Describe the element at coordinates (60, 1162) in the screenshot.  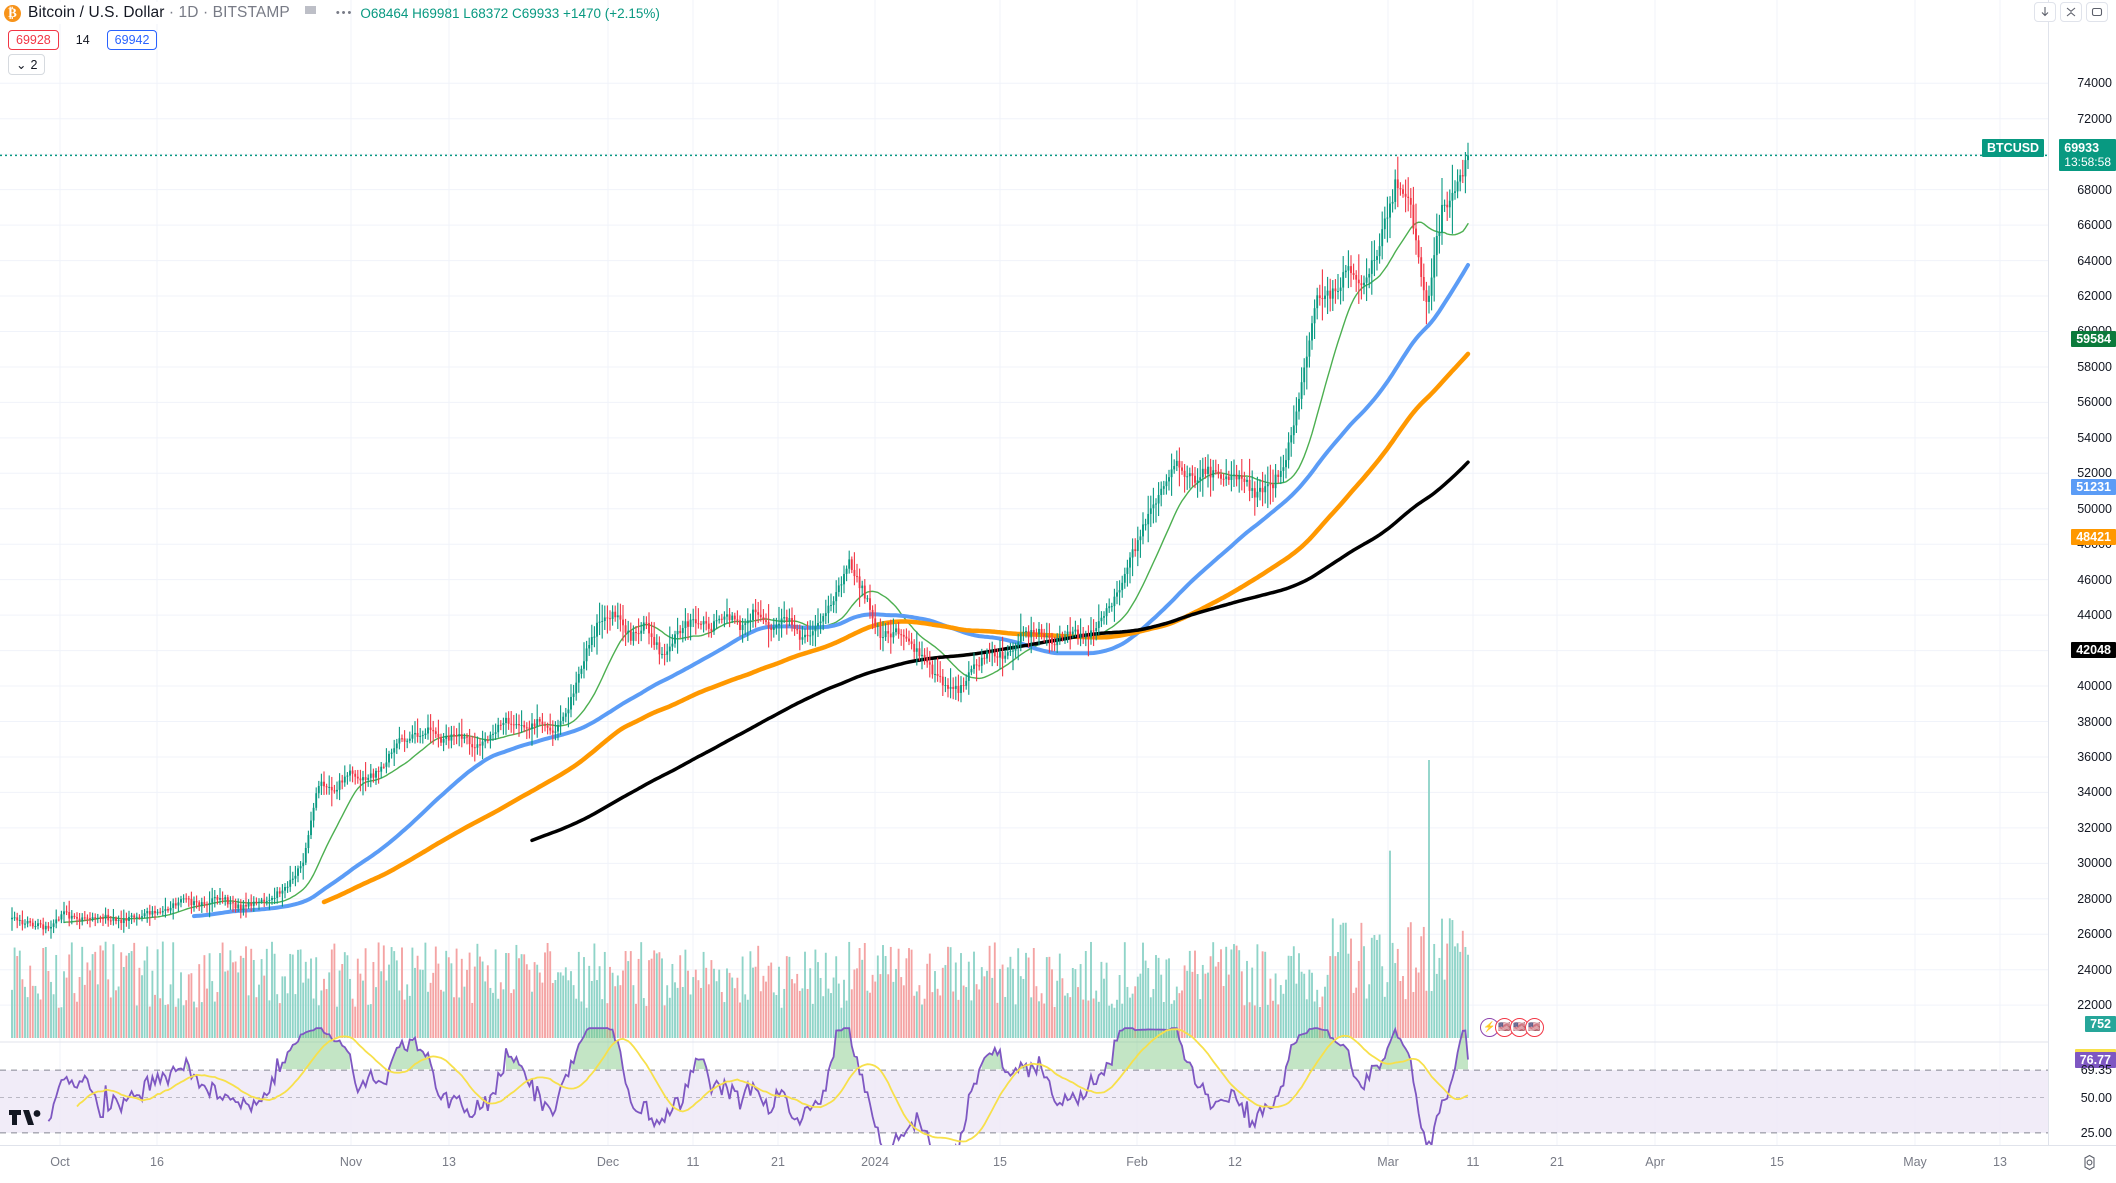
I see `time-axis-tick: Oct` at that location.